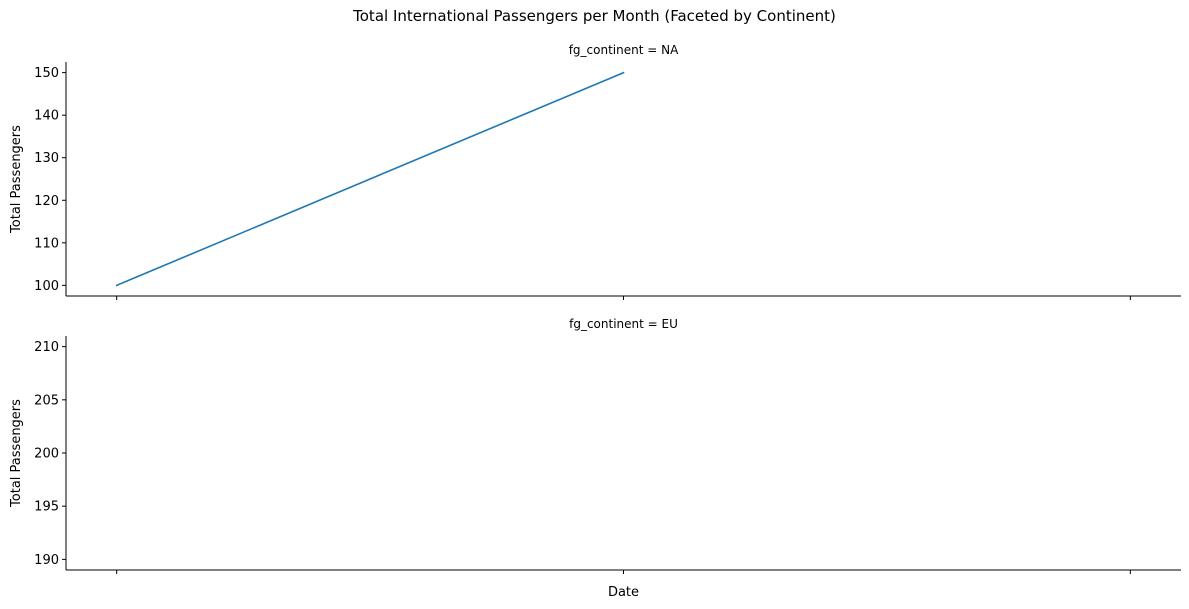 The image size is (1189, 609). Describe the element at coordinates (624, 50) in the screenshot. I see `facet-label: fg_continent = NA` at that location.